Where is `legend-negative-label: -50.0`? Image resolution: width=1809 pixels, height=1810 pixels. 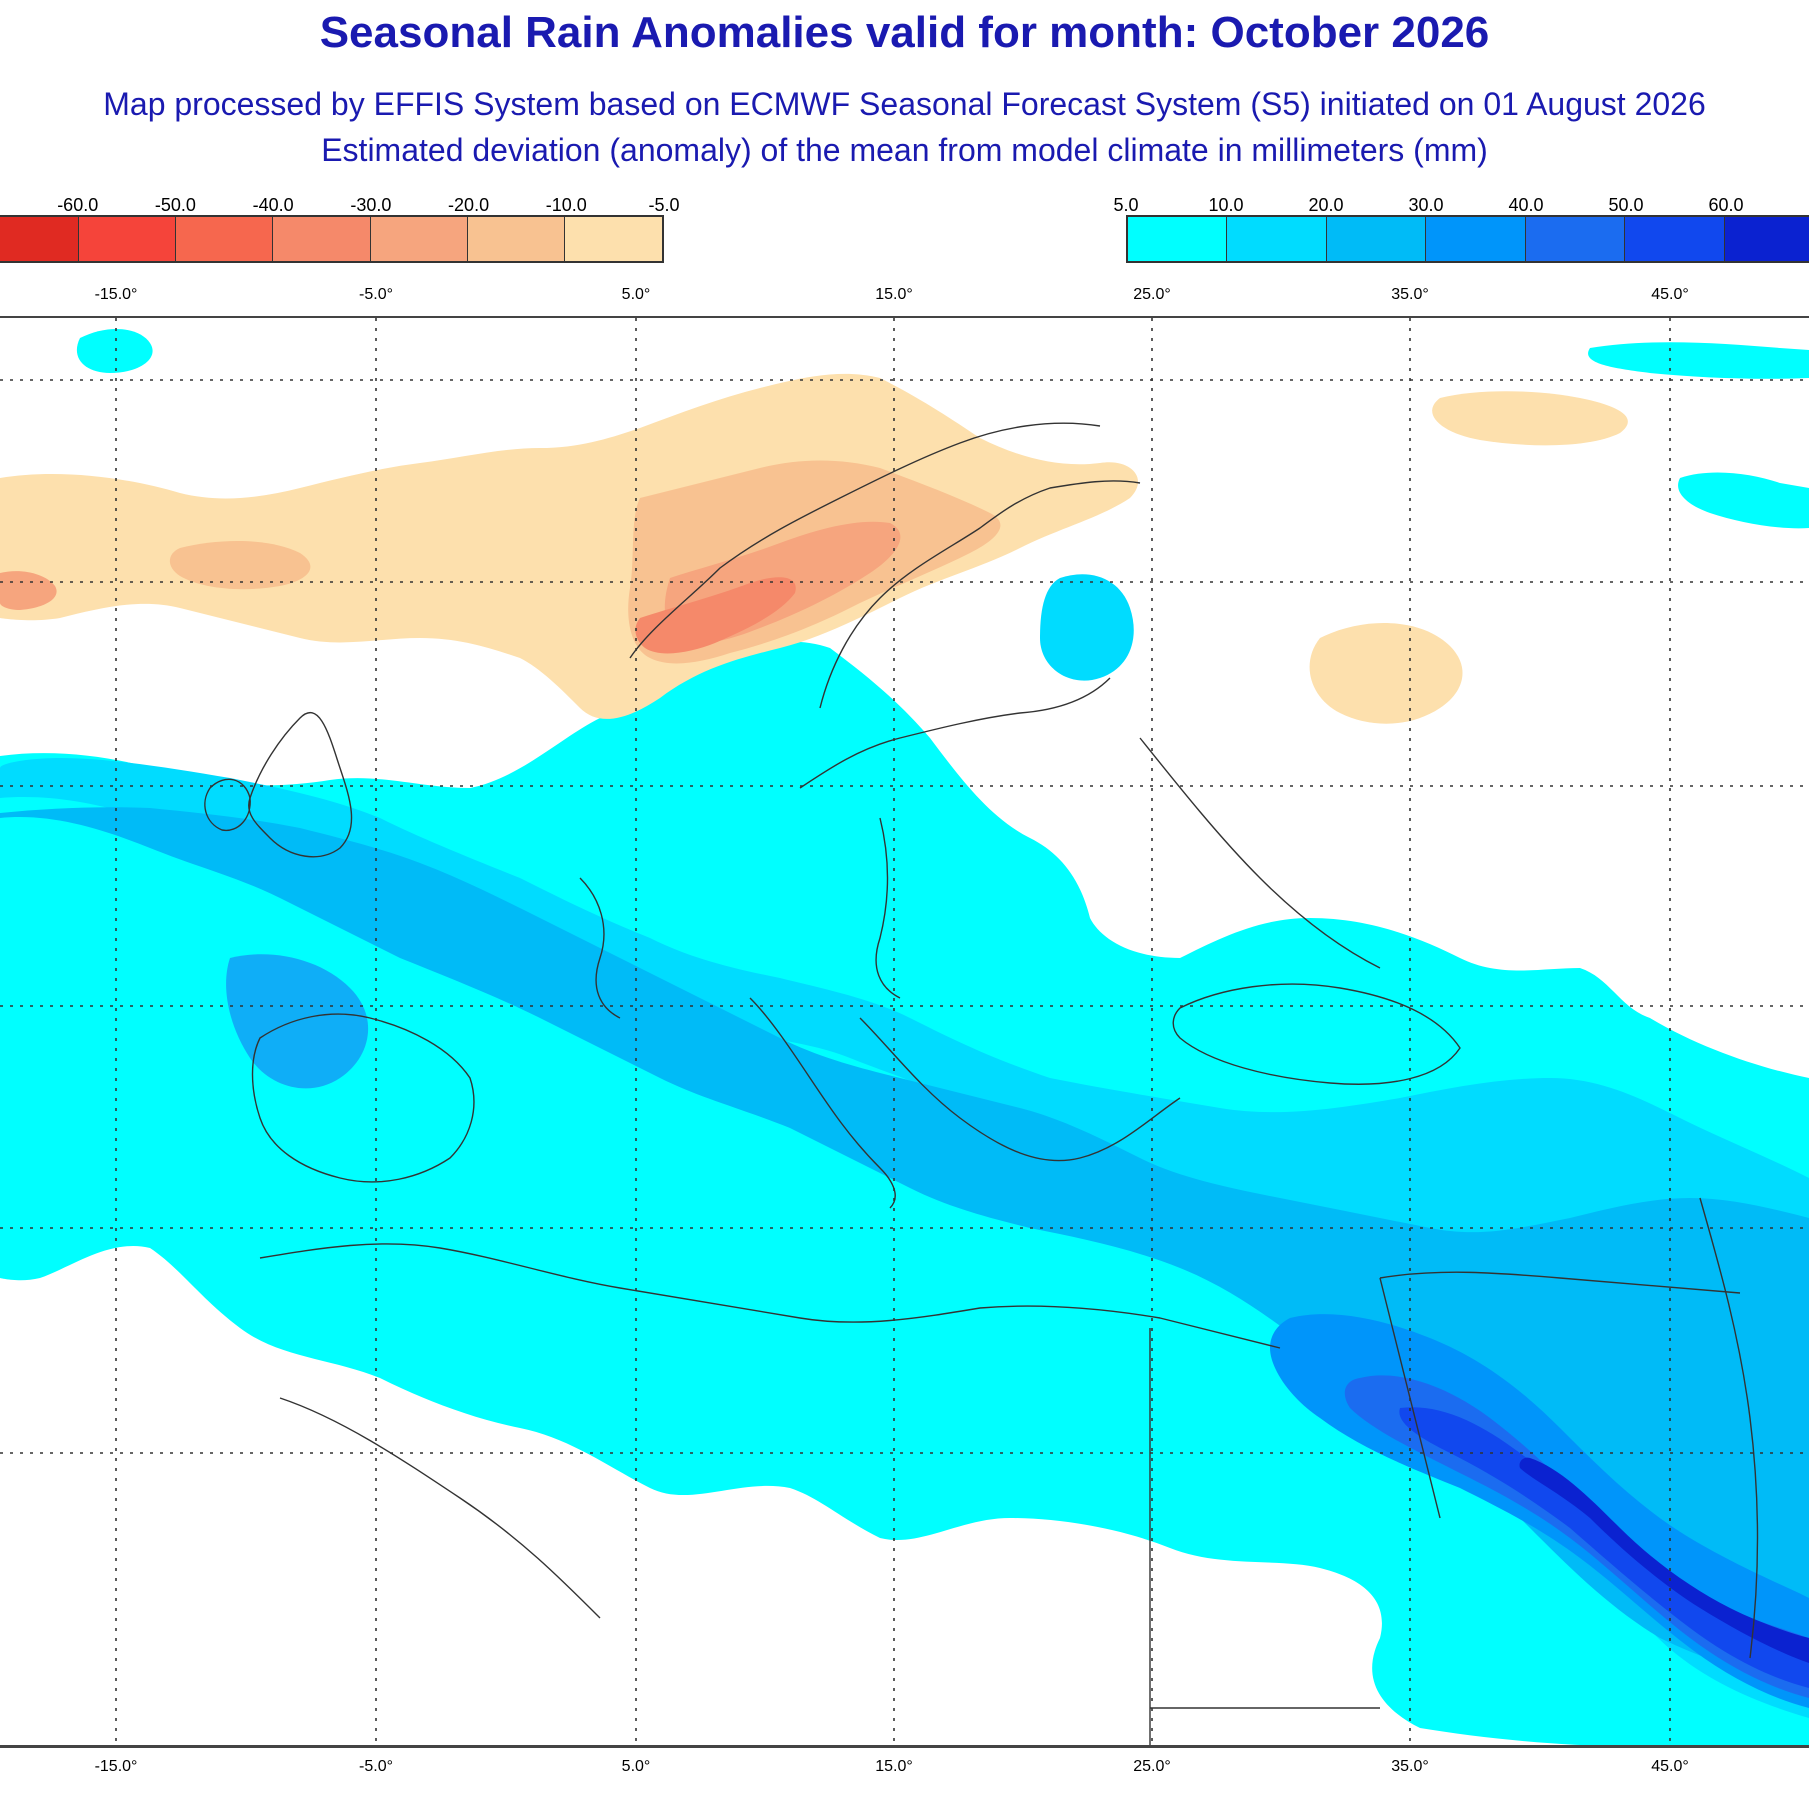
legend-negative-label: -50.0 is located at coordinates (175, 205).